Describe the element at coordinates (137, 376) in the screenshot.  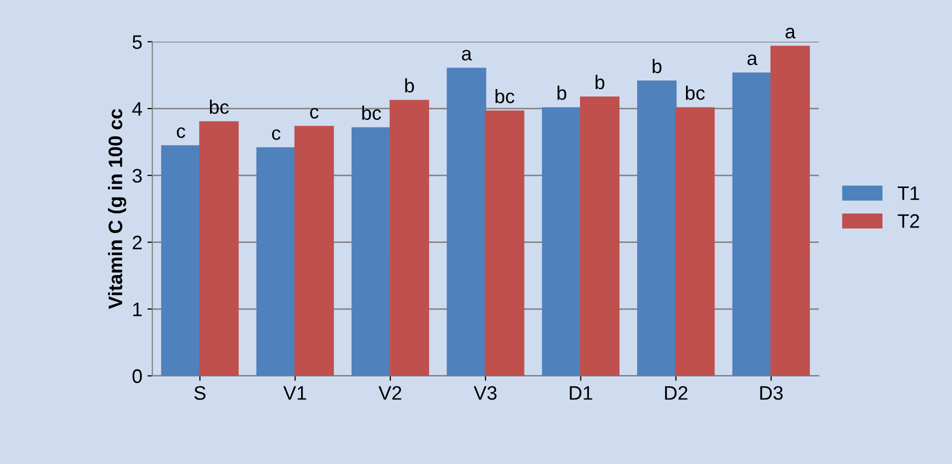
I see `y-tick-label: 0` at that location.